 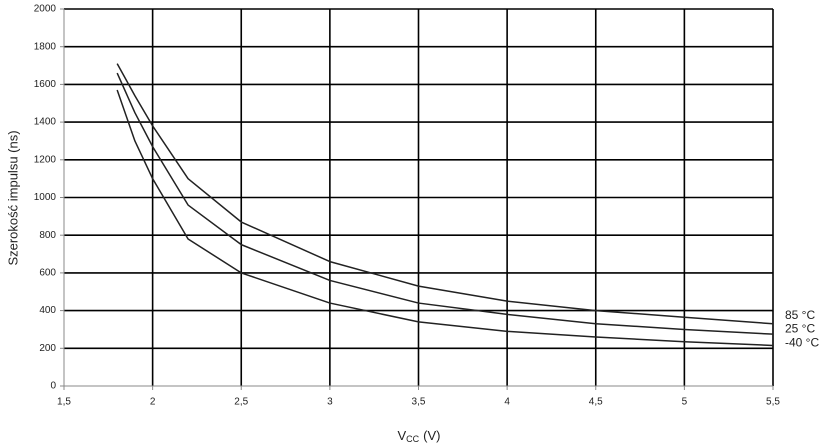 I want to click on x-tick-label: 5, so click(x=685, y=402).